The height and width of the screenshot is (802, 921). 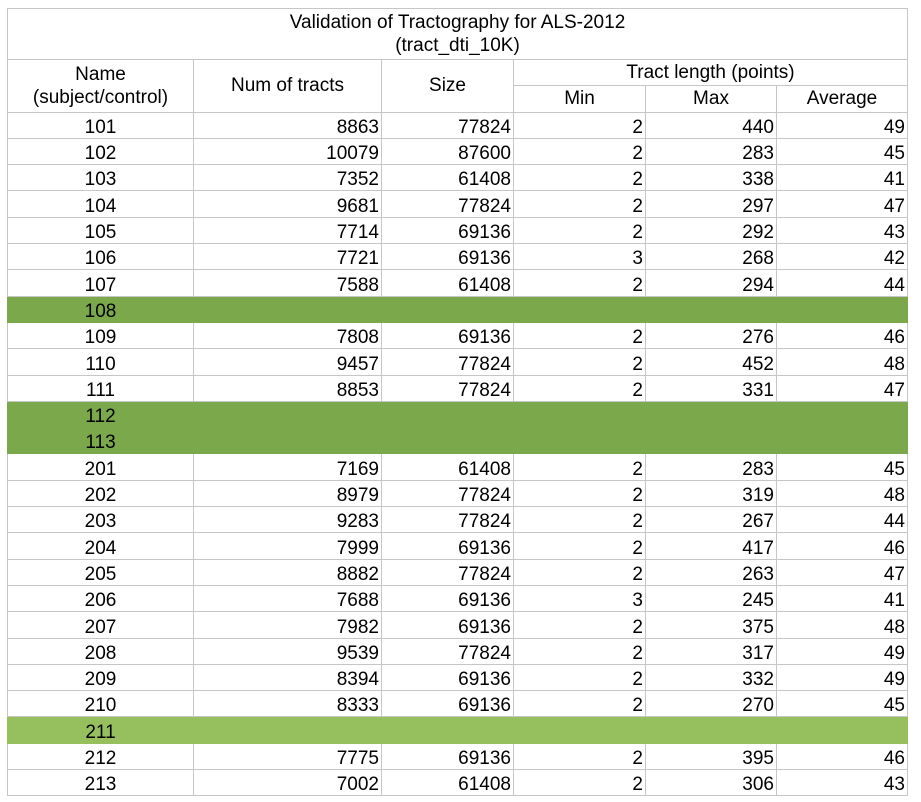 I want to click on cell-num-tracts: 7775, so click(x=287, y=756).